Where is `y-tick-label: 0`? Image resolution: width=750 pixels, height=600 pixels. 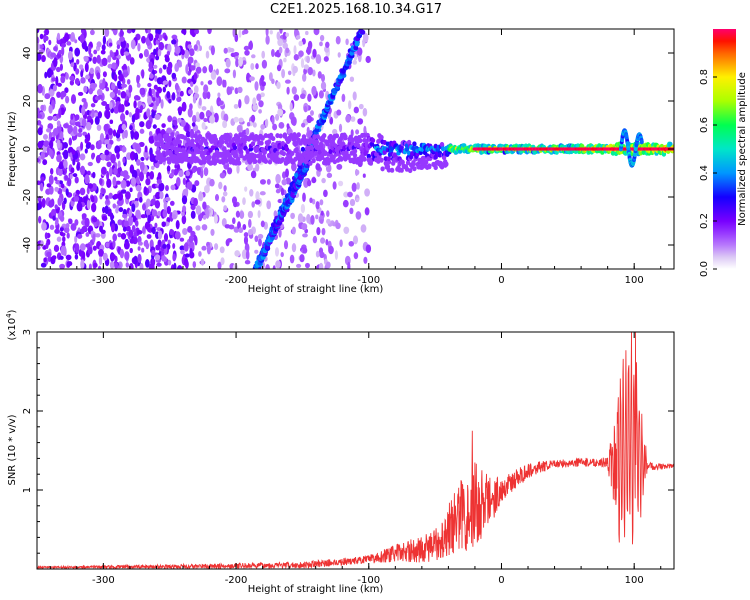 y-tick-label: 0 is located at coordinates (27, 149).